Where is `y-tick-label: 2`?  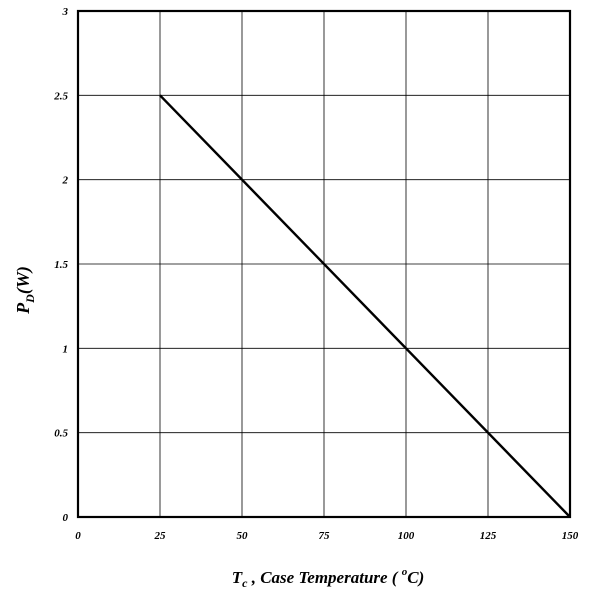
y-tick-label: 2 is located at coordinates (65, 181).